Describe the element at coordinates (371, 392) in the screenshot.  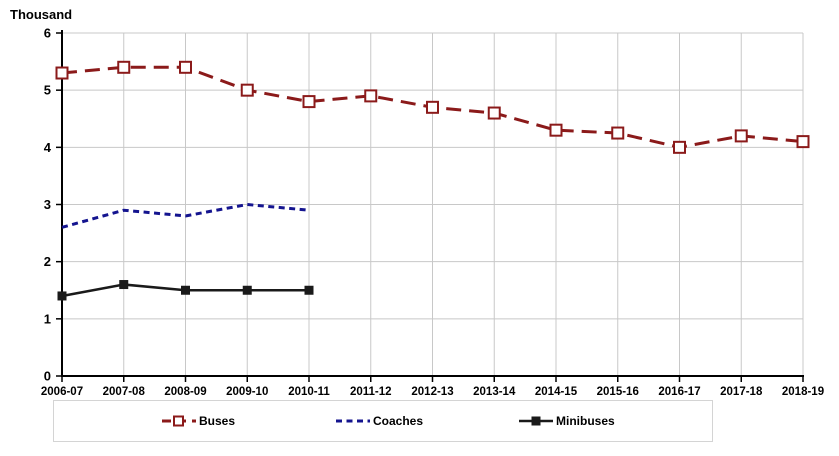
I see `x-axis-tick-label: 2011-12` at that location.